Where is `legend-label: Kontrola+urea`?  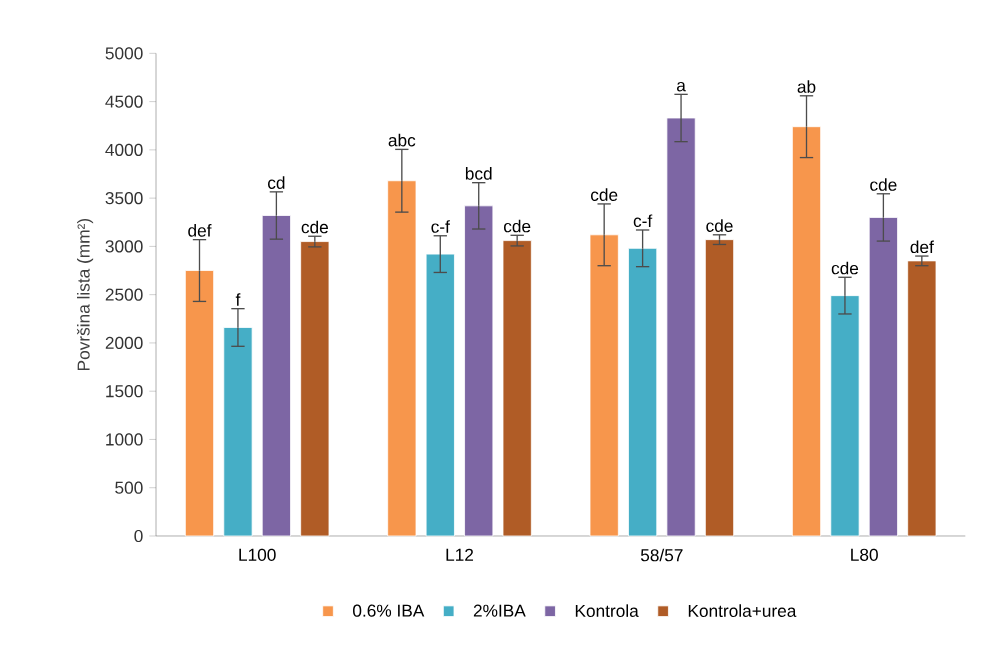 legend-label: Kontrola+urea is located at coordinates (742, 611).